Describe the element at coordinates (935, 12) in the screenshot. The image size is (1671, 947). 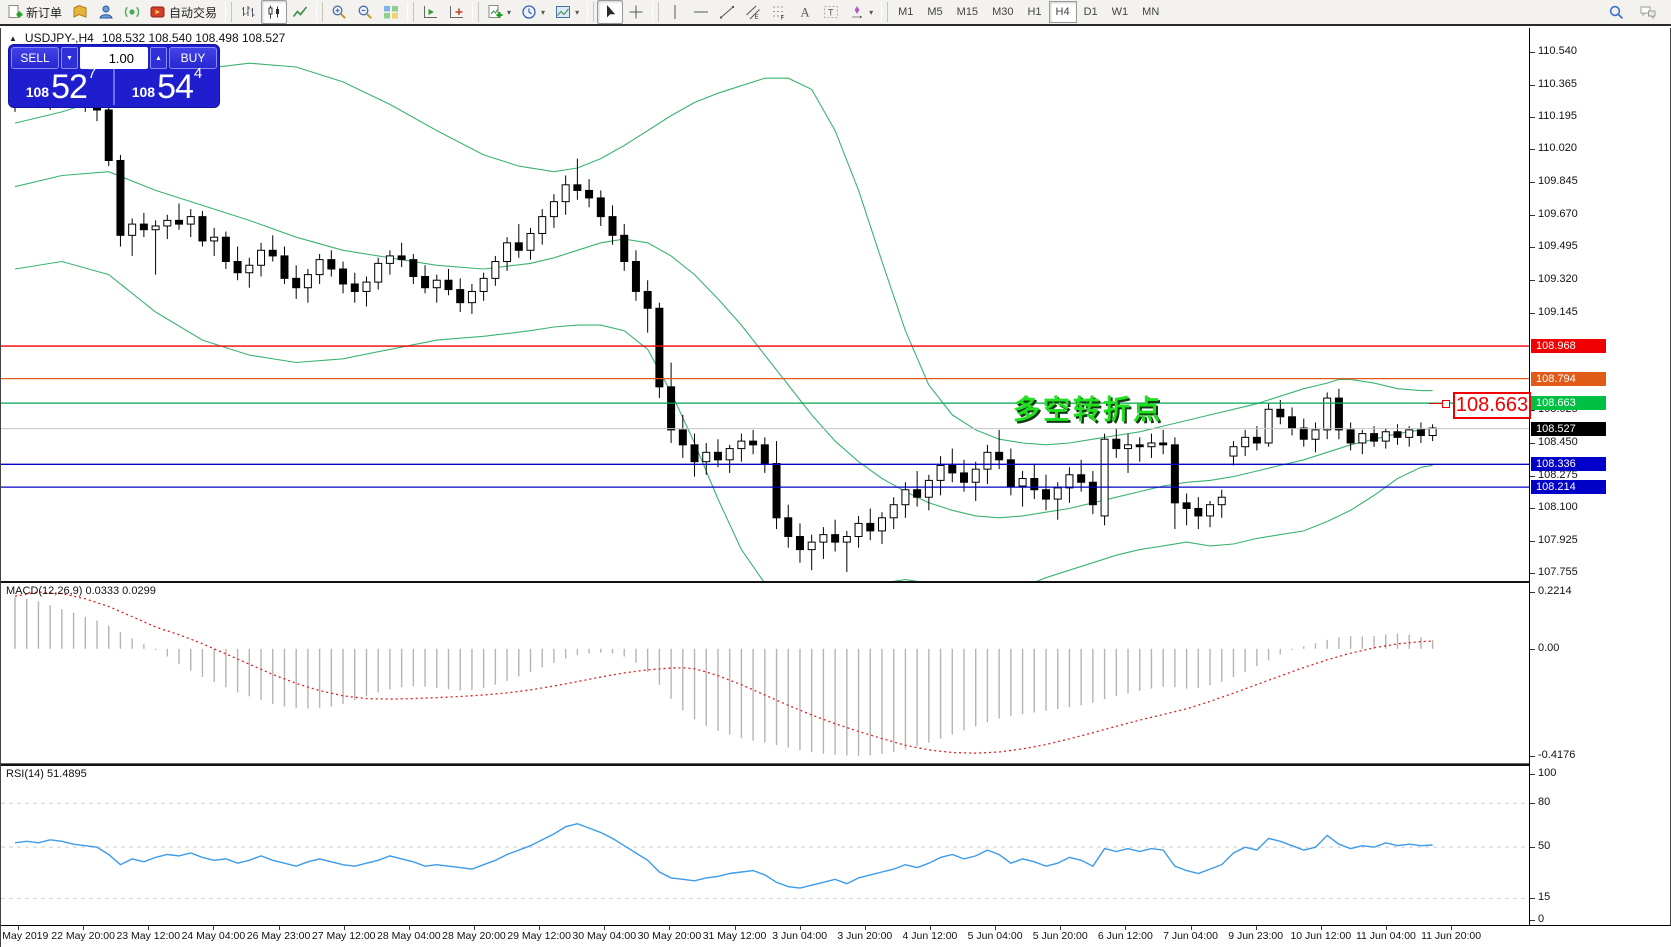
I see `timeframe-m5-button: M5` at that location.